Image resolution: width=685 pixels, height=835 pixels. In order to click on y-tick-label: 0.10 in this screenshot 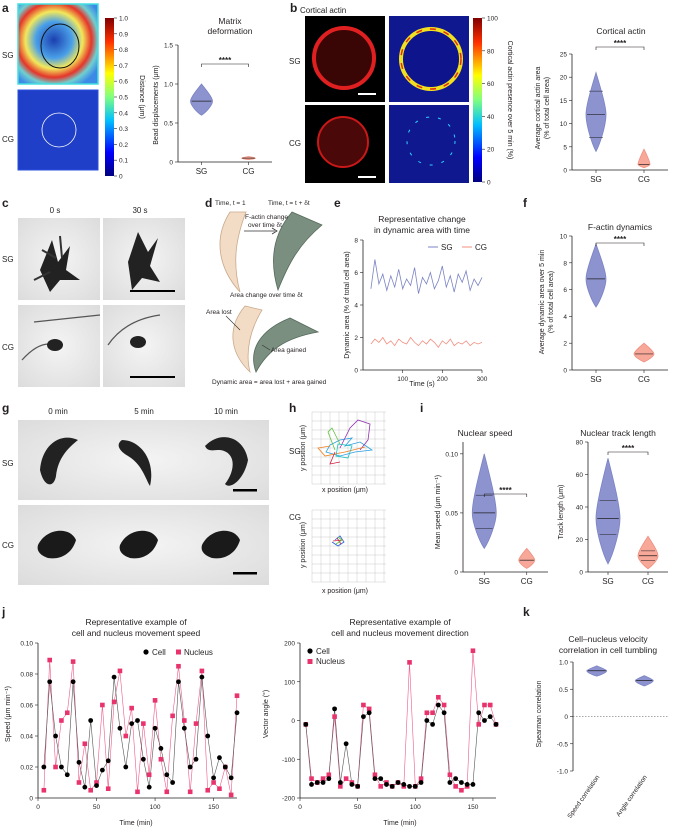, I will do `click(26, 644)`.